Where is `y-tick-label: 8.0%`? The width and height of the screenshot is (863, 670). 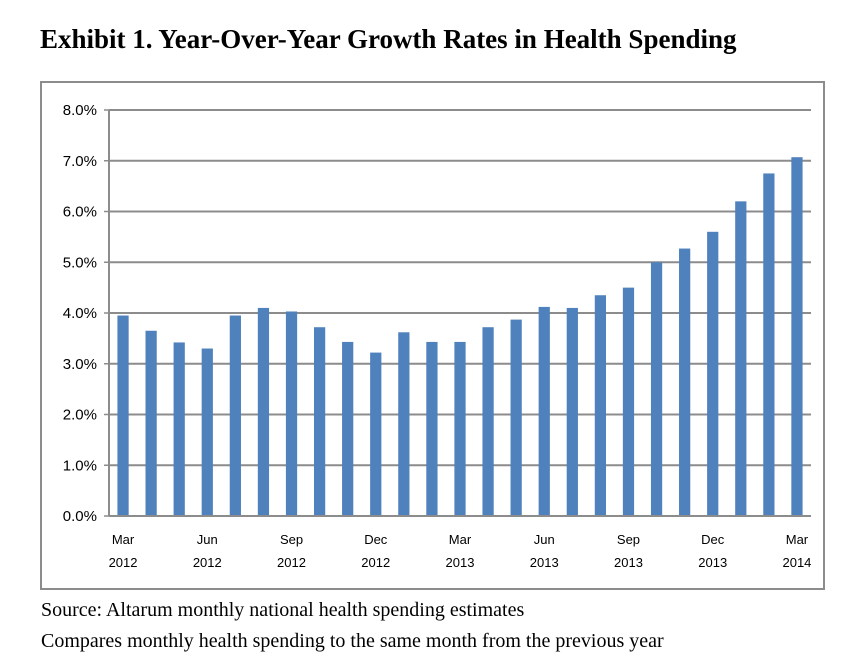
y-tick-label: 8.0% is located at coordinates (80, 110).